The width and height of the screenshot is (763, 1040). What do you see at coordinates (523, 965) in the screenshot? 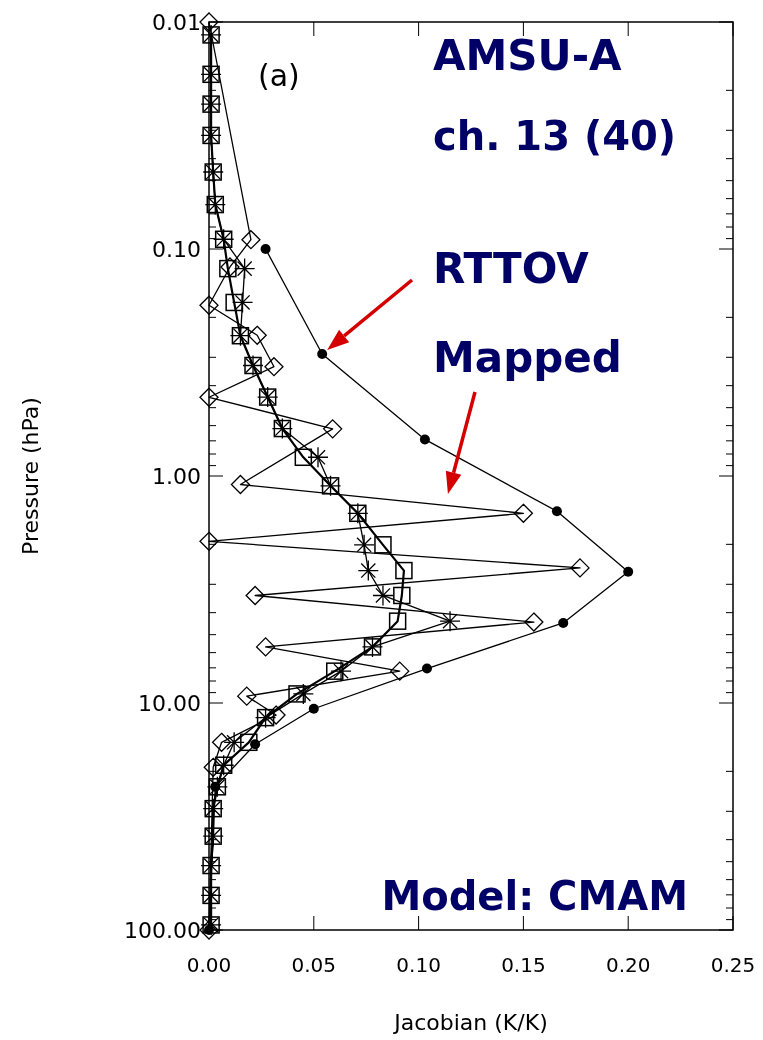
I see `x-tick-label: 0.15` at bounding box center [523, 965].